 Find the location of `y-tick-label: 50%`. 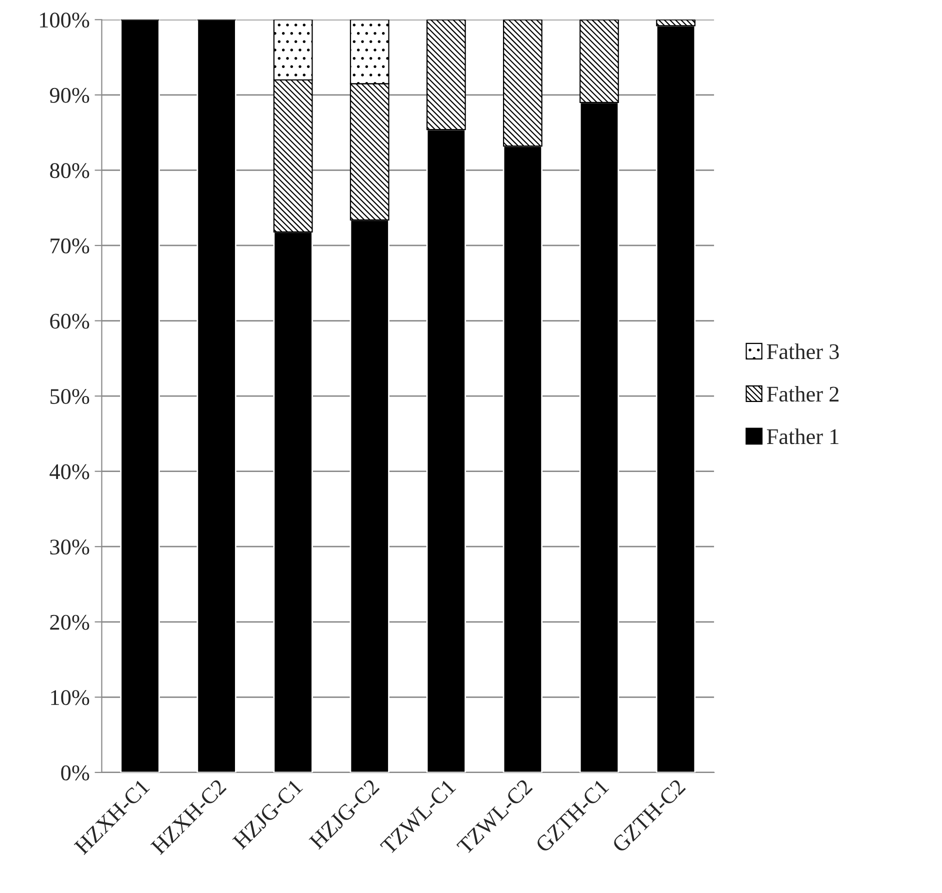

y-tick-label: 50% is located at coordinates (70, 396).